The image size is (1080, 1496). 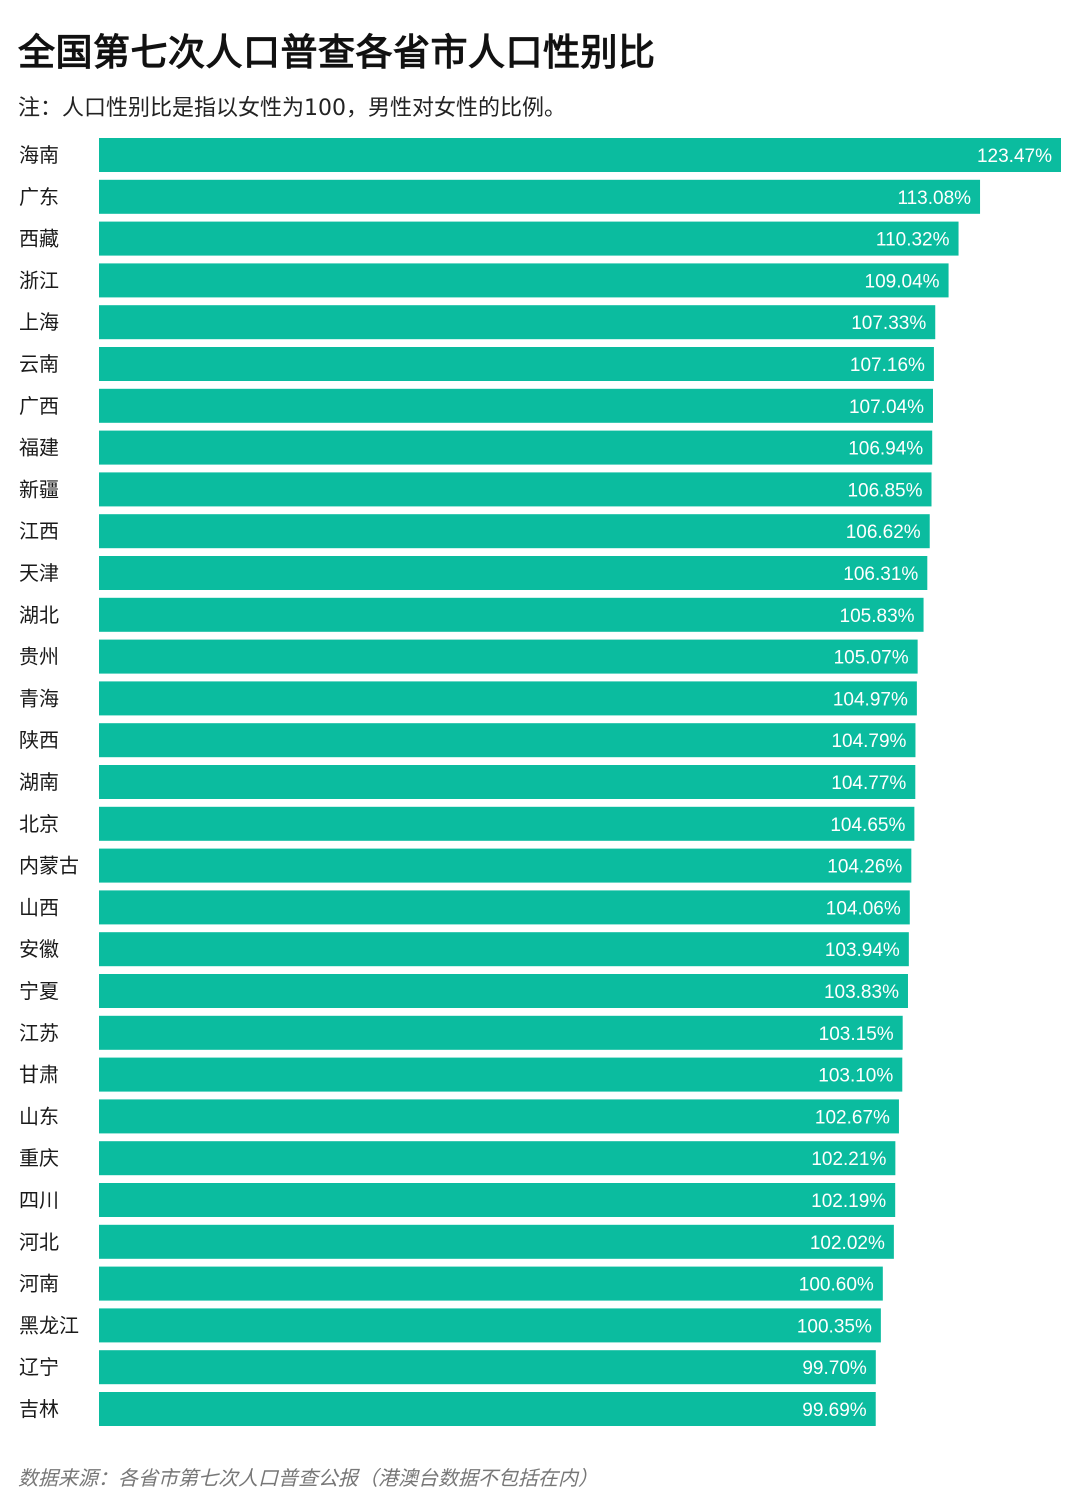 I want to click on bar-row: 云南 107.16%, so click(x=476, y=364).